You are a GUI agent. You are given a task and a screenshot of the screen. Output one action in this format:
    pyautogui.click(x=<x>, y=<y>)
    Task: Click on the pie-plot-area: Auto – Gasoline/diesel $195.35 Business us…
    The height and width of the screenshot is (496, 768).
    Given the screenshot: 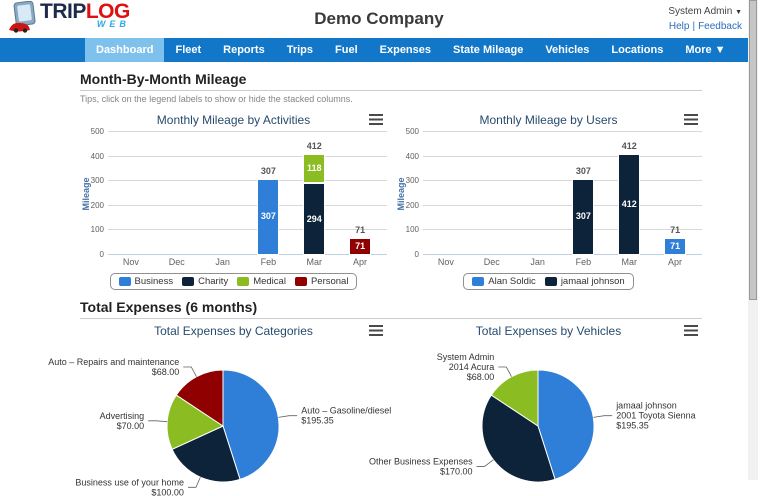 What is the action you would take?
    pyautogui.click(x=219, y=426)
    